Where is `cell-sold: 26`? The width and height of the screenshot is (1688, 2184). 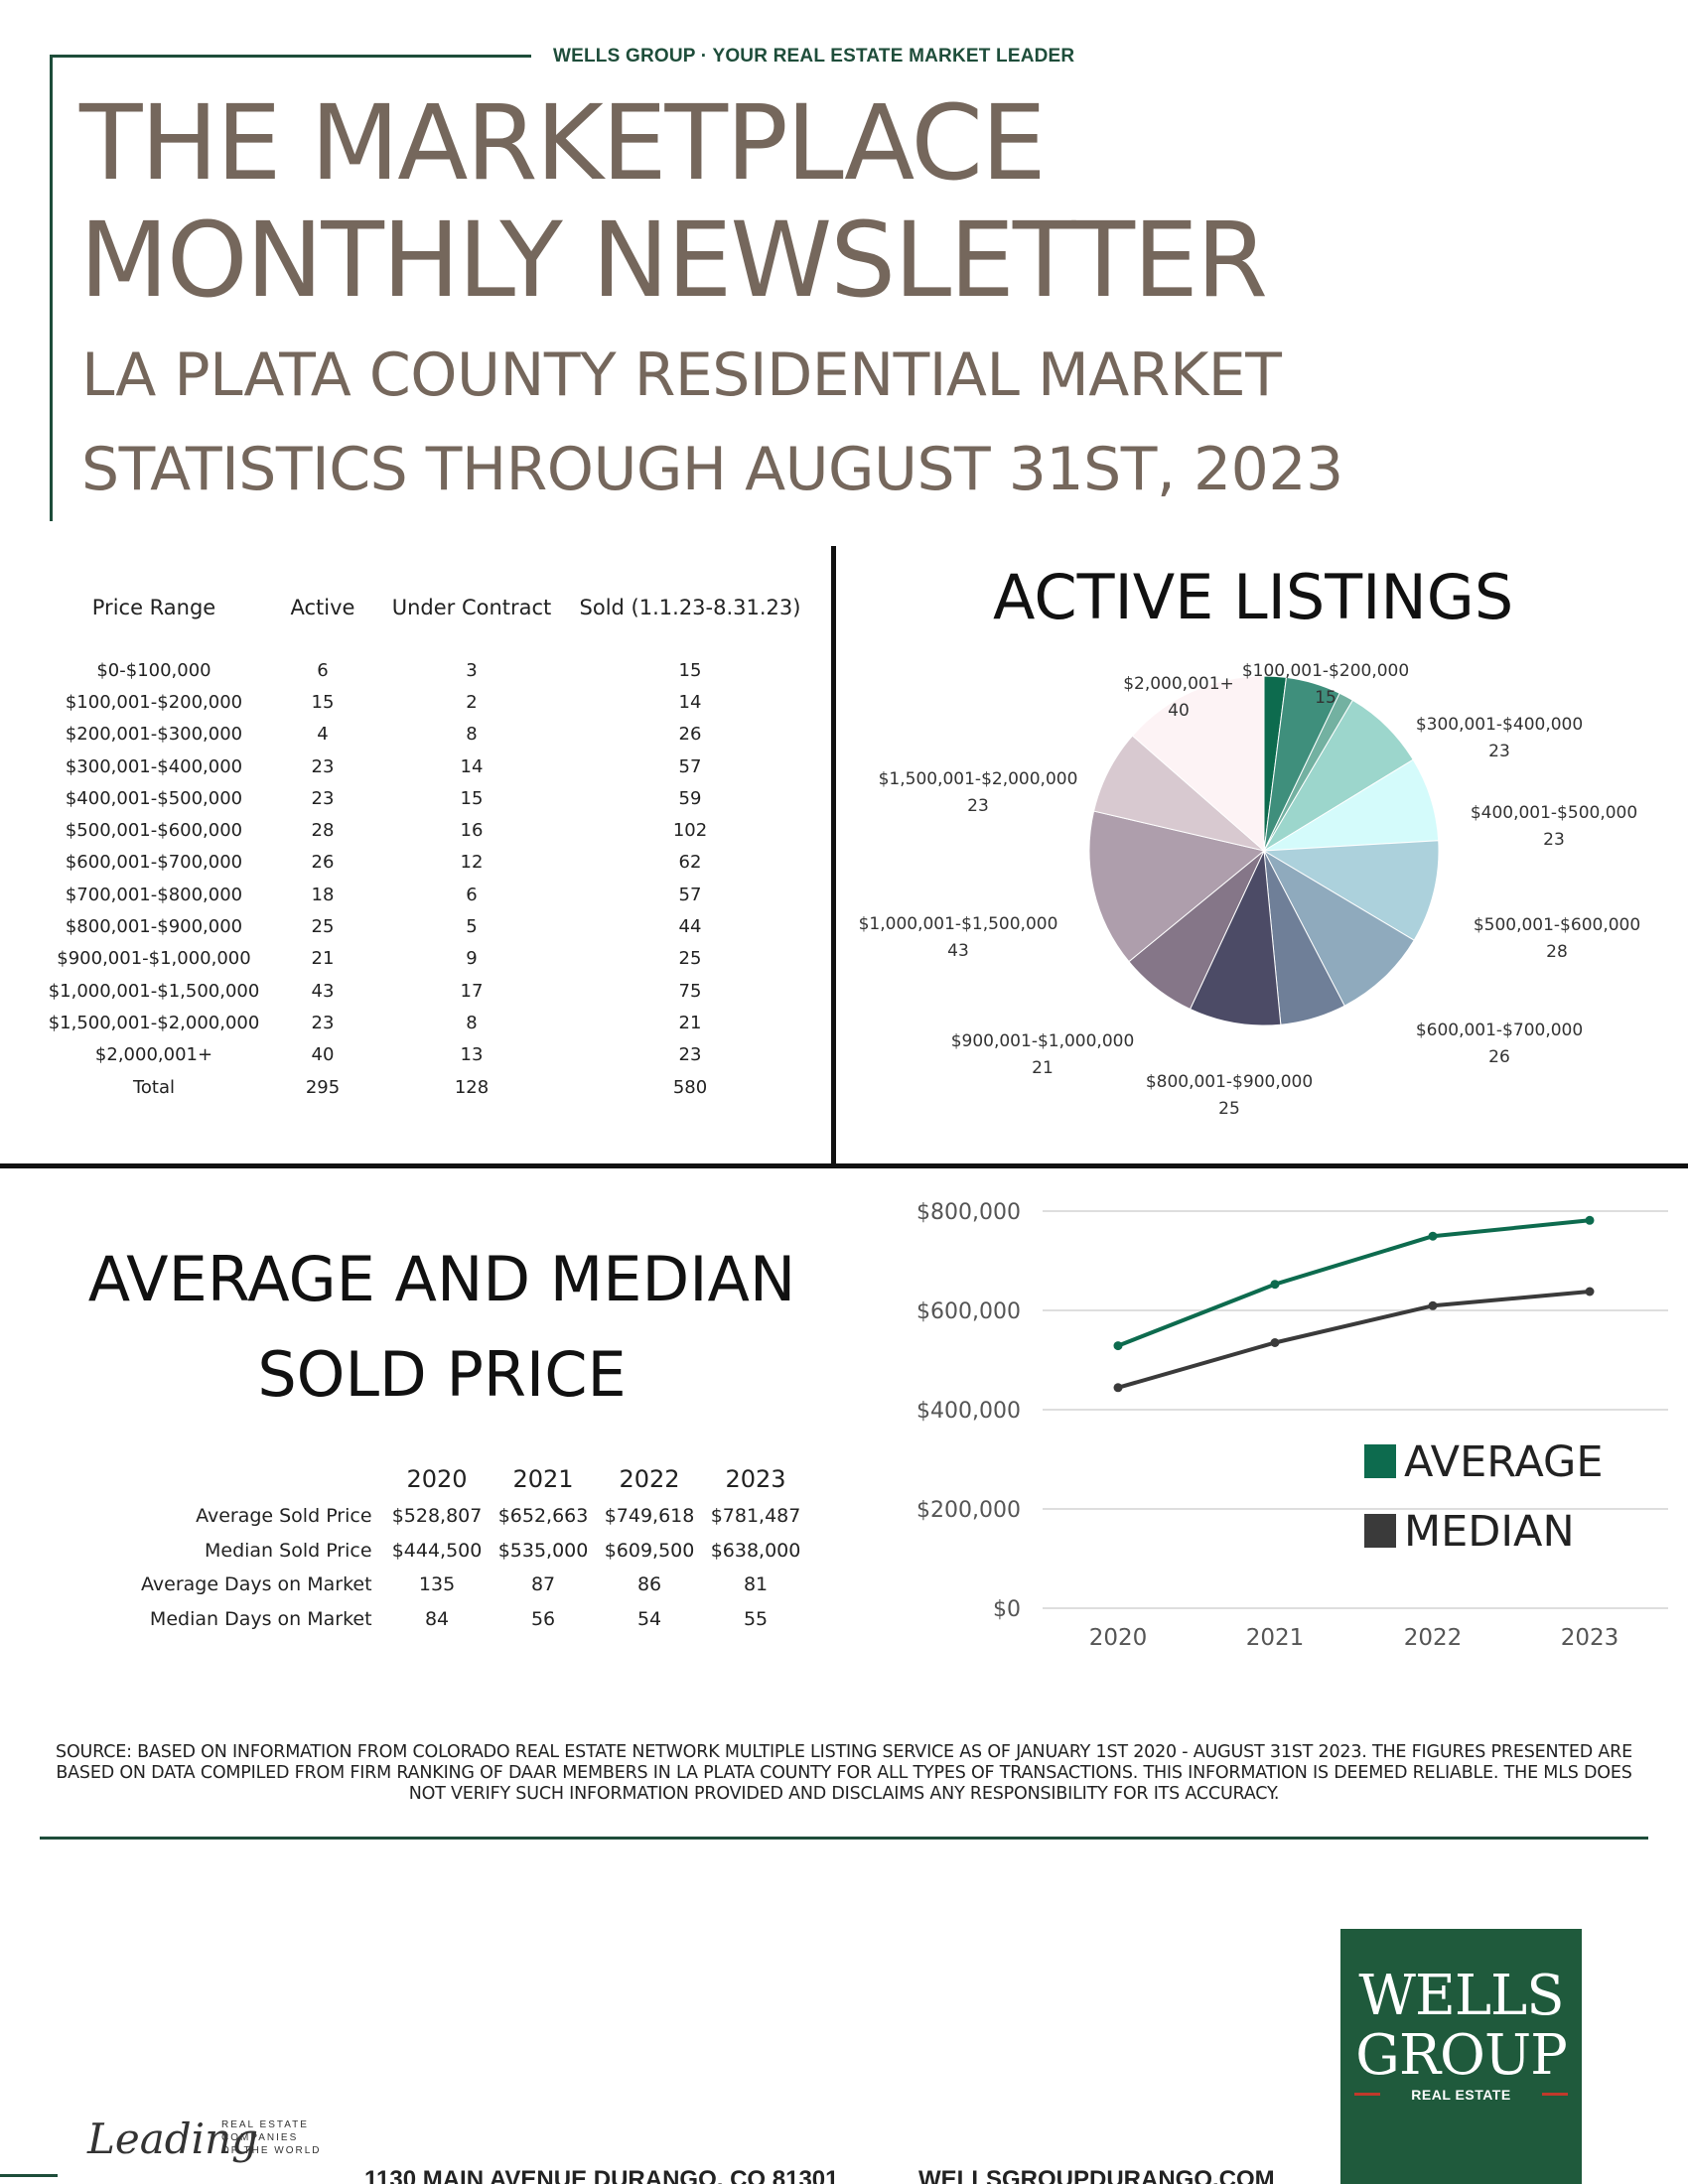
cell-sold: 26 is located at coordinates (690, 735).